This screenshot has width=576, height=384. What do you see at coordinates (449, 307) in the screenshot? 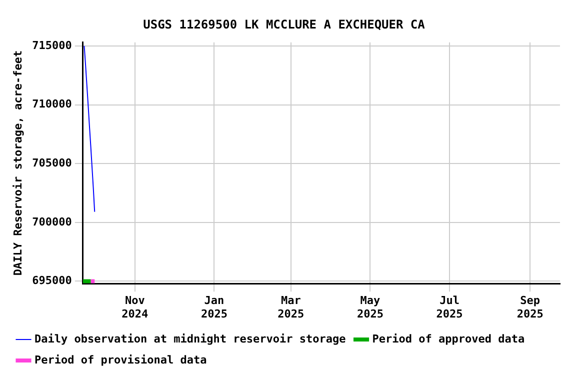
I see `x-tick-label: Jul 2025` at bounding box center [449, 307].